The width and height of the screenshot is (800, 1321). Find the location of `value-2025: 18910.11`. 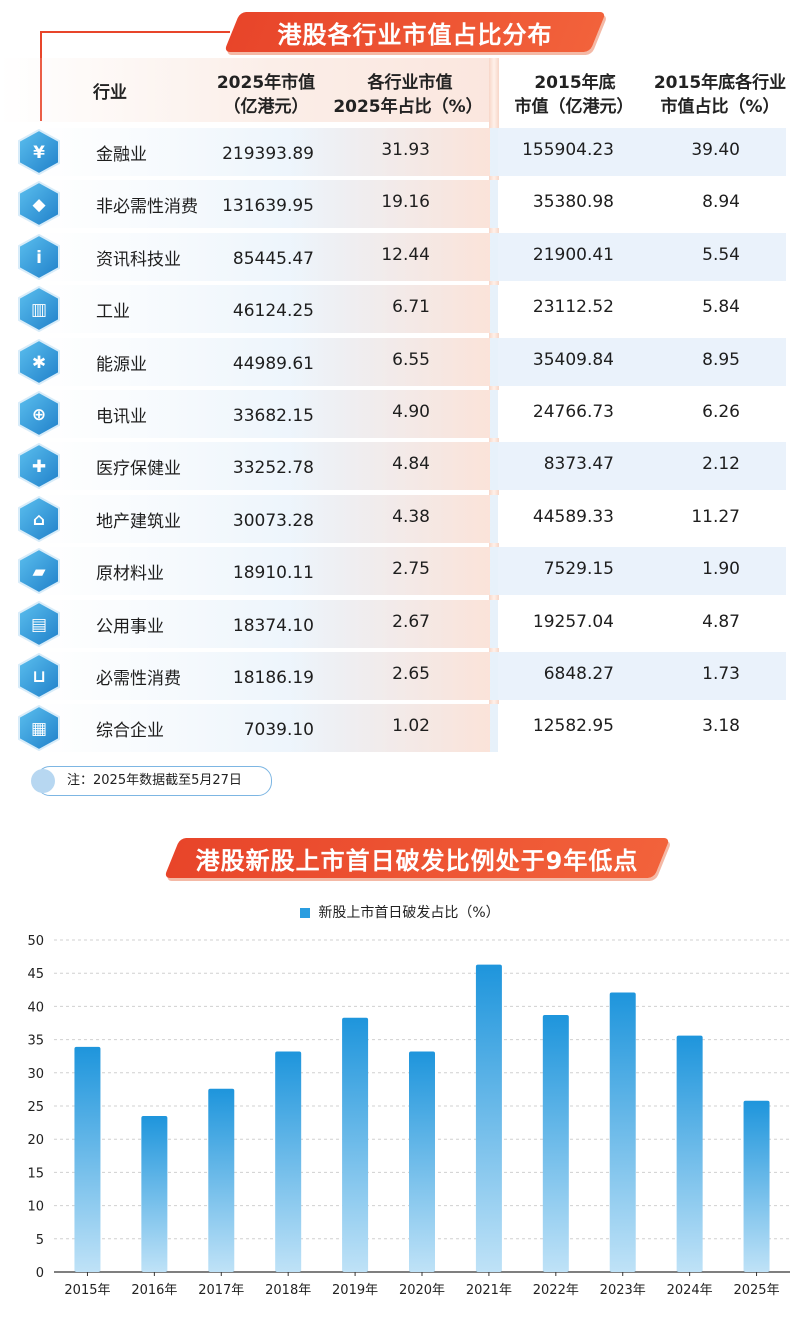

value-2025: 18910.11 is located at coordinates (273, 573).